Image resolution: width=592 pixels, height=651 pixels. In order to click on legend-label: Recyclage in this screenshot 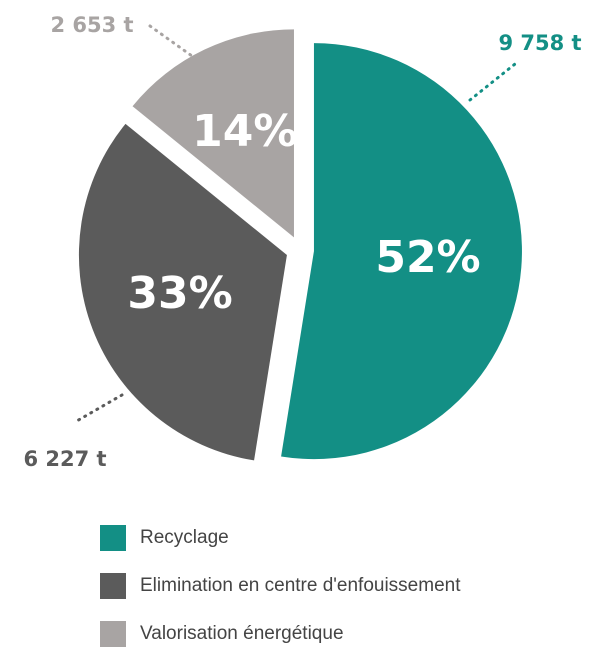, I will do `click(184, 537)`.